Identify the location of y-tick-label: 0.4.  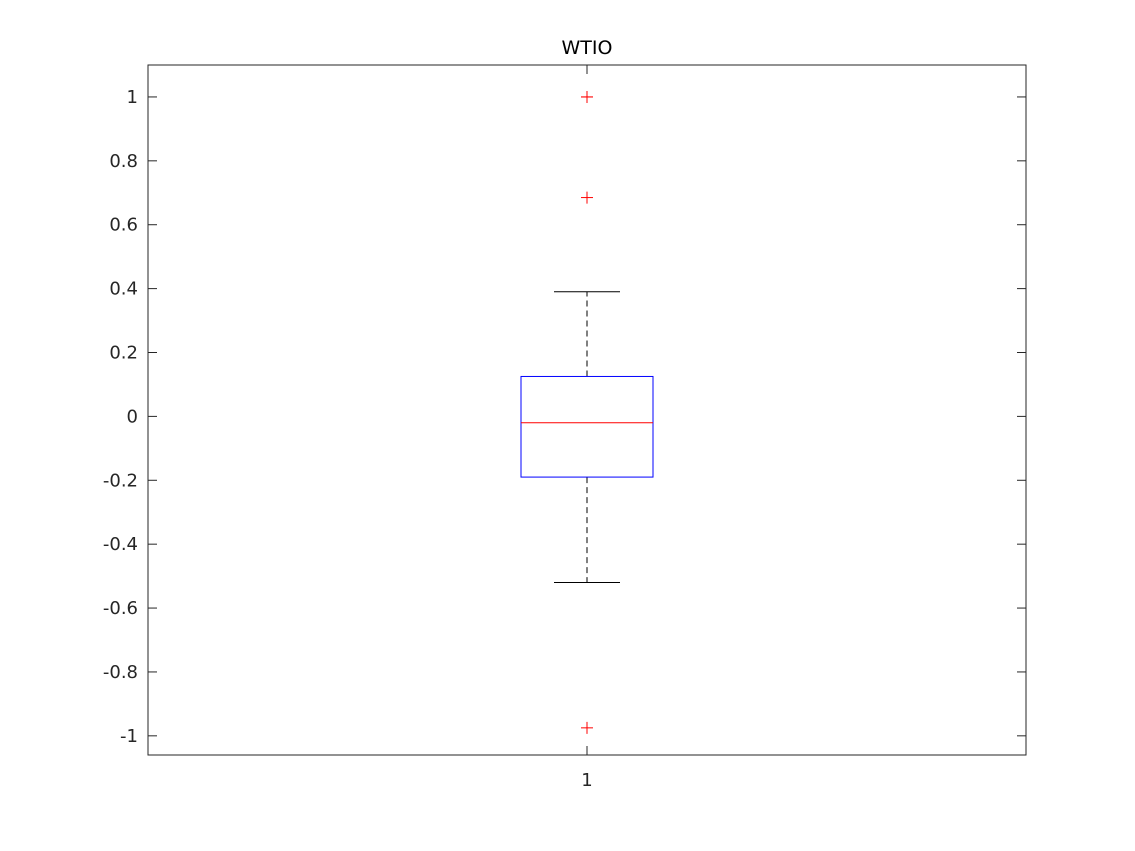
(123, 289).